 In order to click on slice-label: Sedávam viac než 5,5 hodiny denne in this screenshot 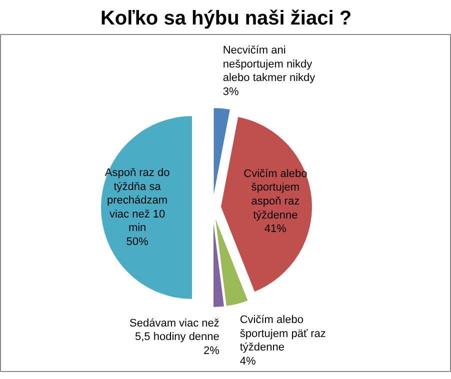, I will do `click(175, 330)`.